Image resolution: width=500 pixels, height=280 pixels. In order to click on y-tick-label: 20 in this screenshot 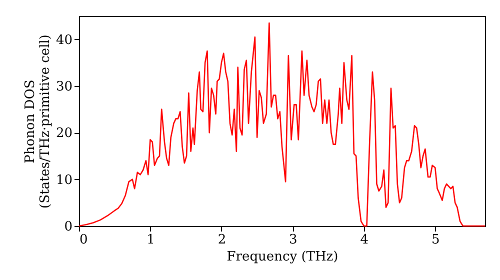, I will do `click(64, 134)`.